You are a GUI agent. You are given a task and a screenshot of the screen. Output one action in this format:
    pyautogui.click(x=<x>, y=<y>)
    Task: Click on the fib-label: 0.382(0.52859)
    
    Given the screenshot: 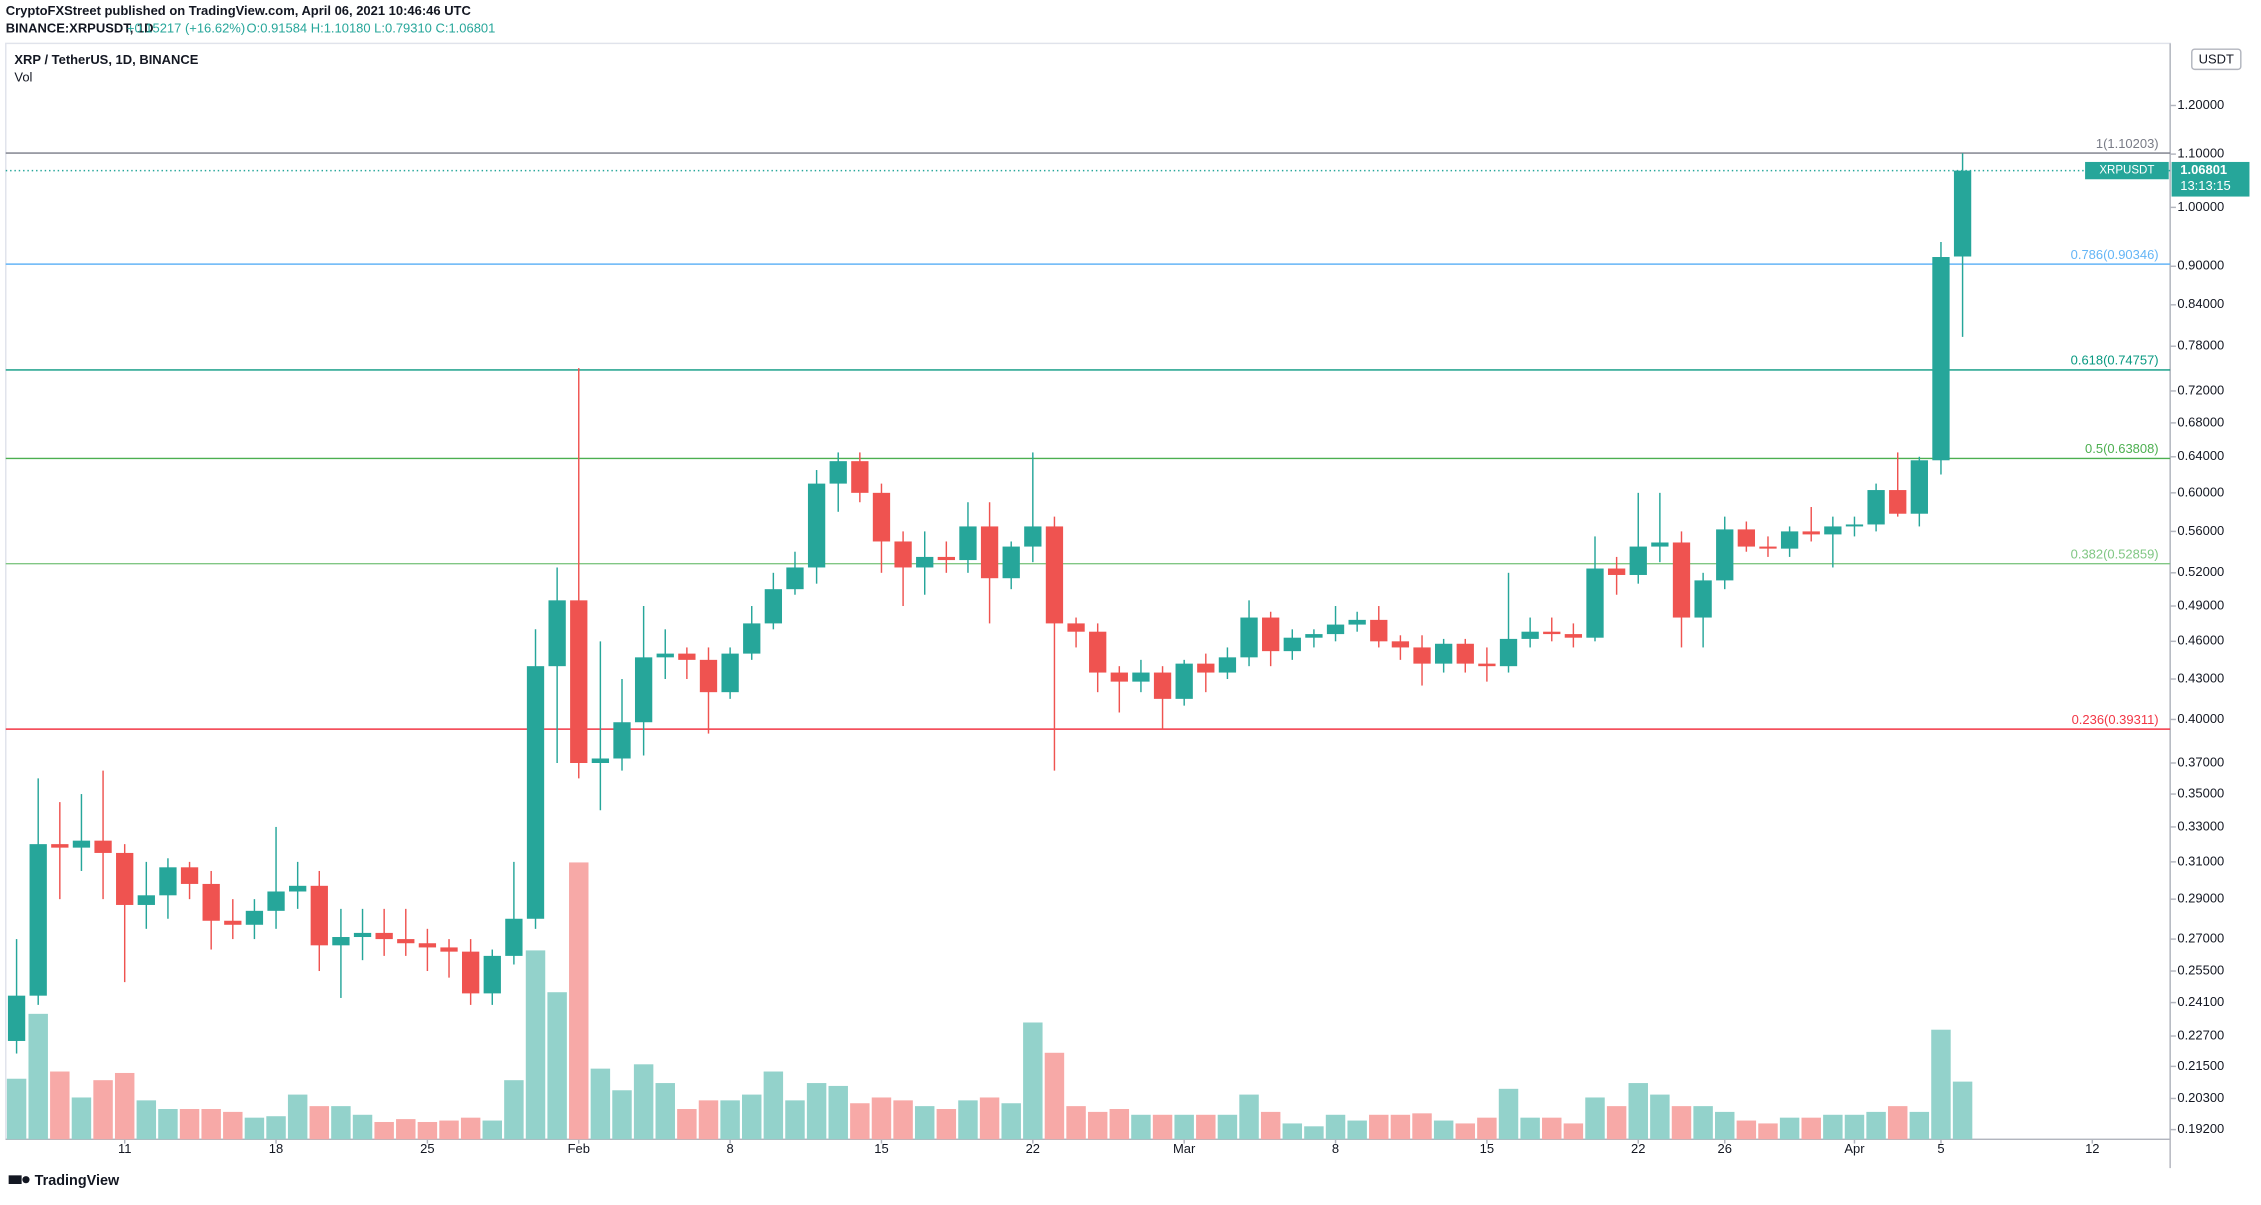 What is the action you would take?
    pyautogui.click(x=2115, y=553)
    